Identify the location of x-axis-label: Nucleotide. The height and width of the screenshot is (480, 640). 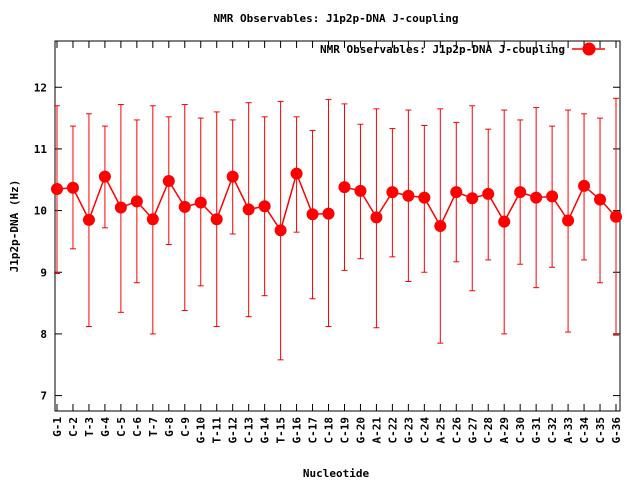
(336, 473).